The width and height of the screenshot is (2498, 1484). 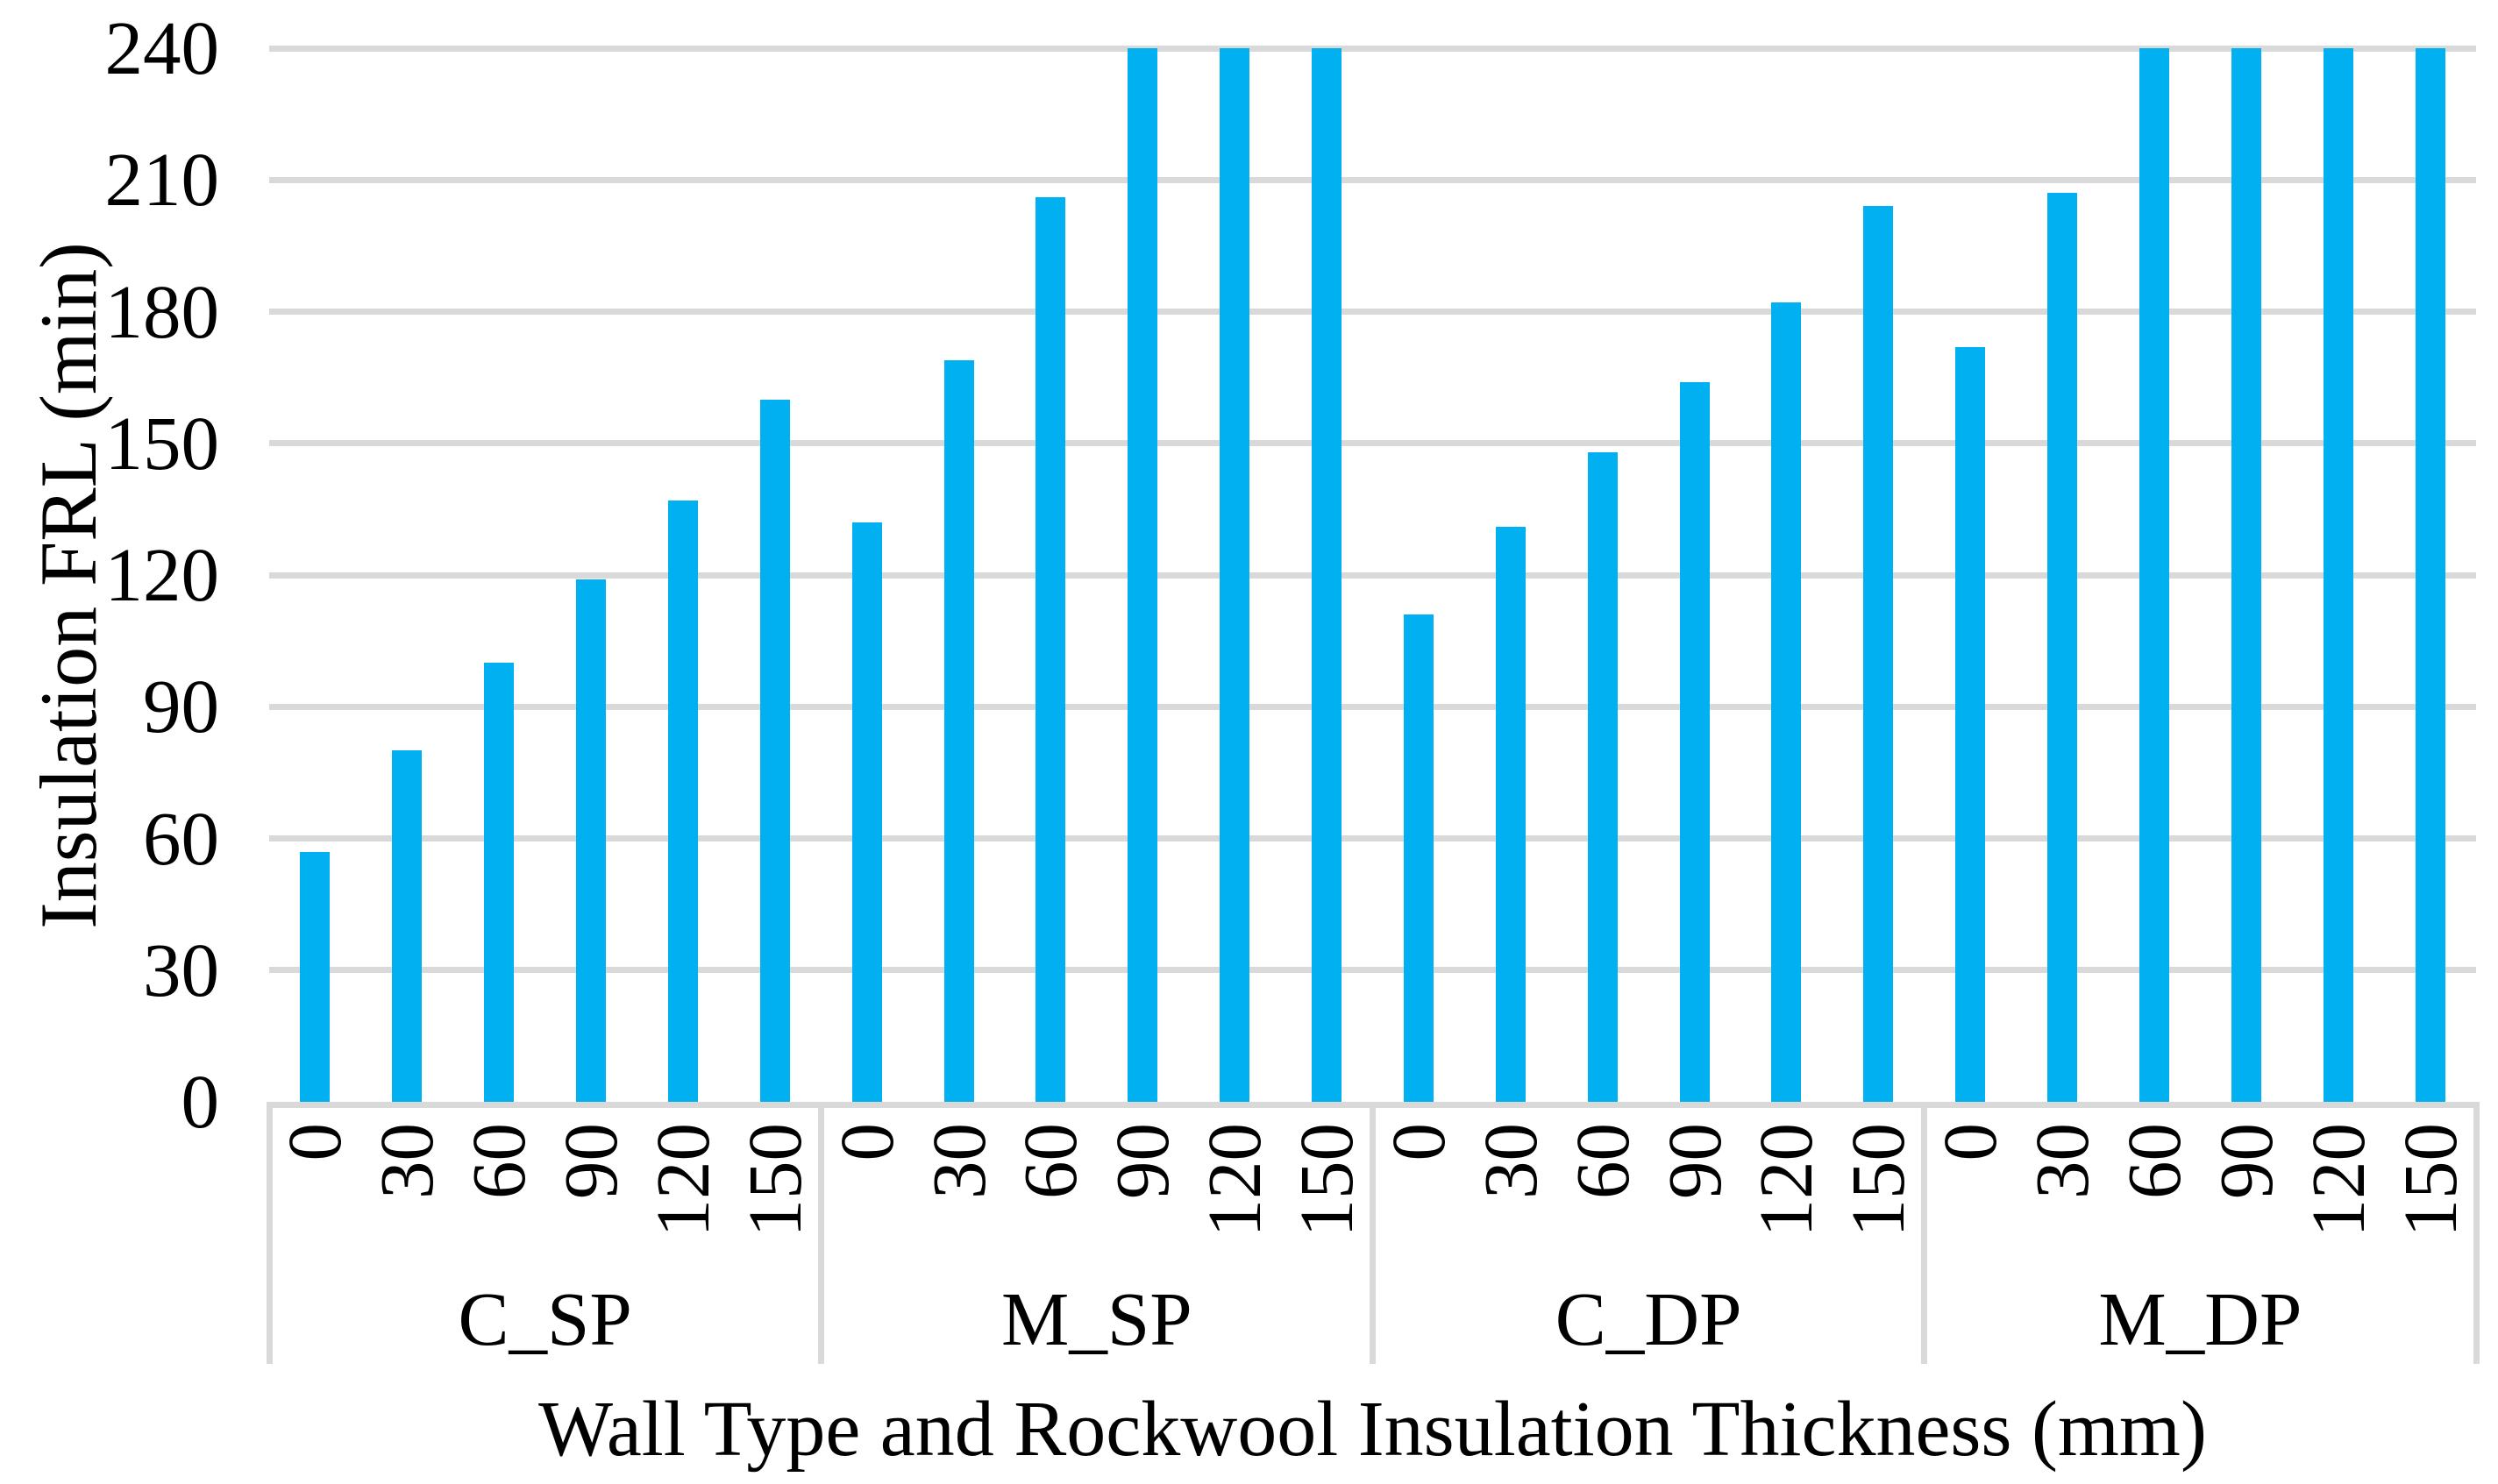 I want to click on gridline-y120, so click(x=1372, y=575).